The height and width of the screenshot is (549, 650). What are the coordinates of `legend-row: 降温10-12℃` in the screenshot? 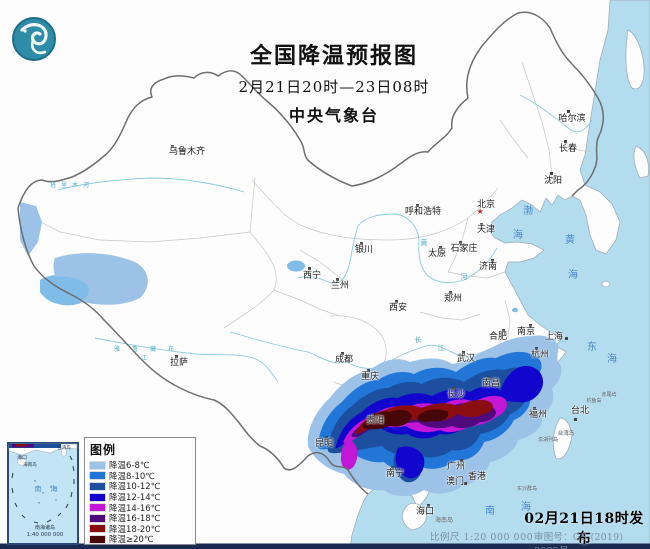 It's located at (140, 486).